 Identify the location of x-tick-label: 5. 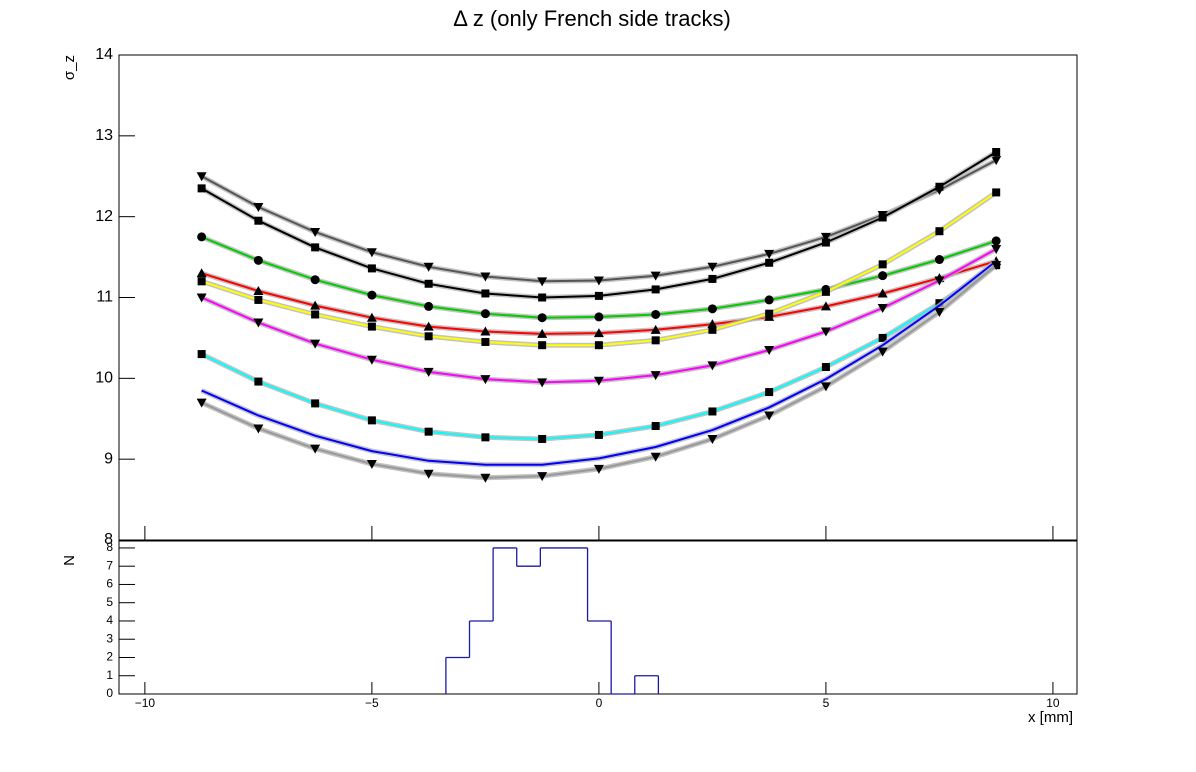
(826, 703).